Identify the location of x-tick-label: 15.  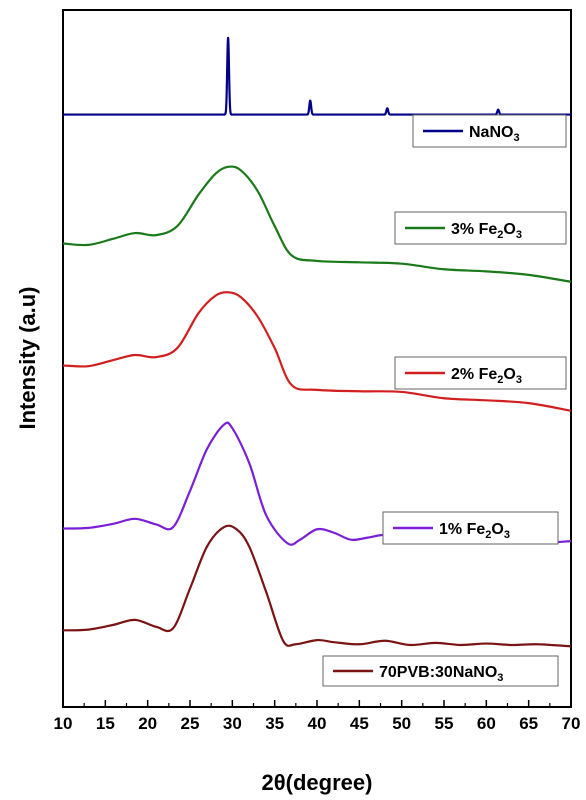
(105, 723).